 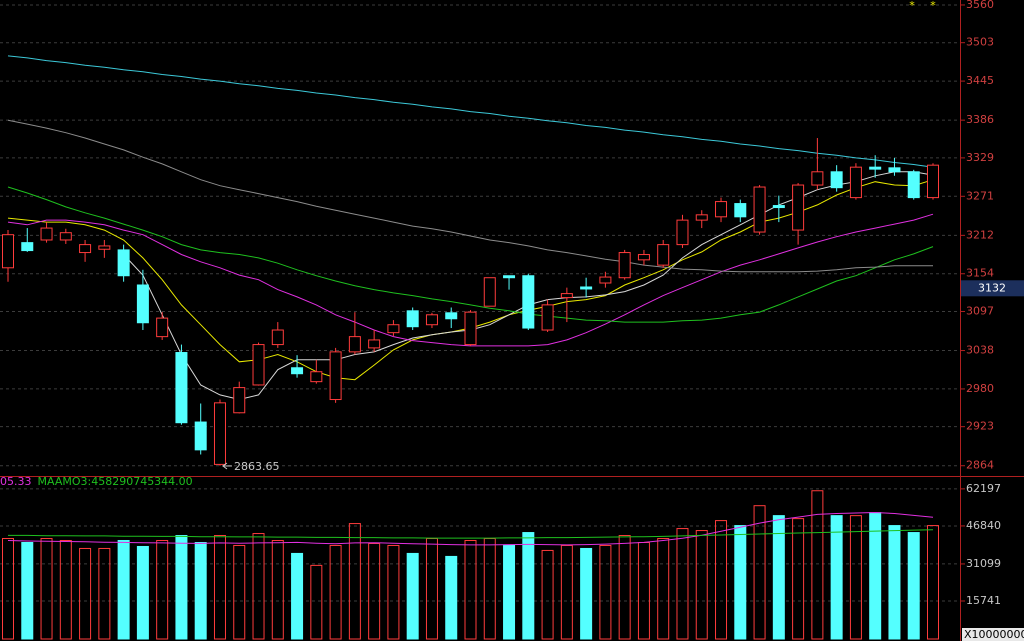 I want to click on y-tick-label: 3212, so click(x=980, y=234).